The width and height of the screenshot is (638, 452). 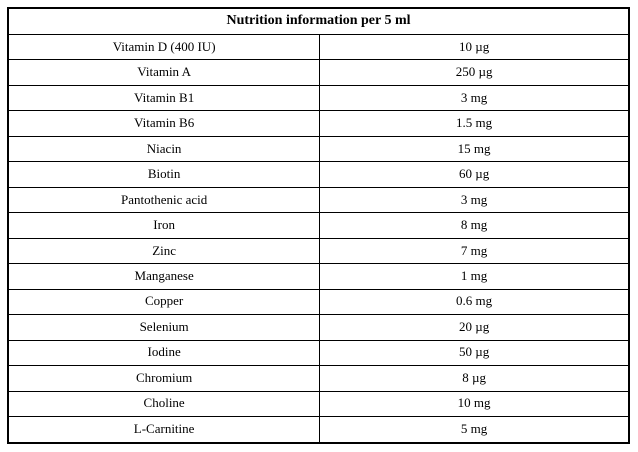 I want to click on table-row: Iron 8 mg, so click(x=318, y=225).